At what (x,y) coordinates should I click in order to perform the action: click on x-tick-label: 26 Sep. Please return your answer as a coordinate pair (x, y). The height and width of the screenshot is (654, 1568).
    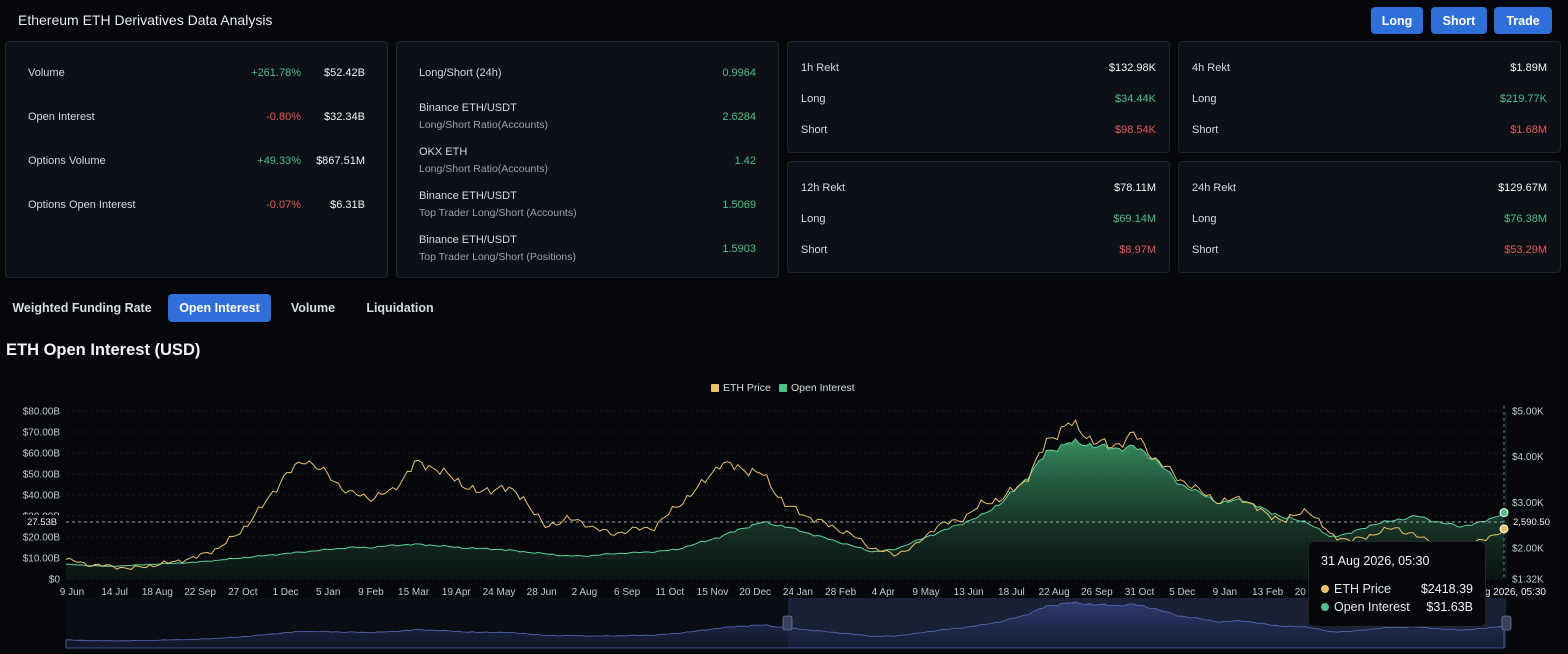
    Looking at the image, I should click on (1097, 592).